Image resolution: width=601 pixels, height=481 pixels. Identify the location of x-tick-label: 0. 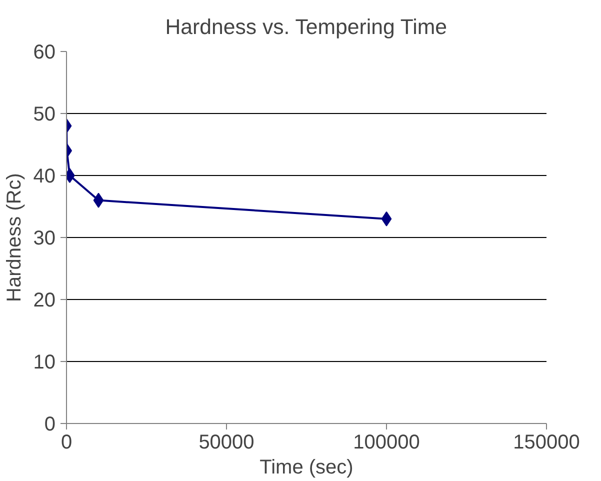
(66, 443).